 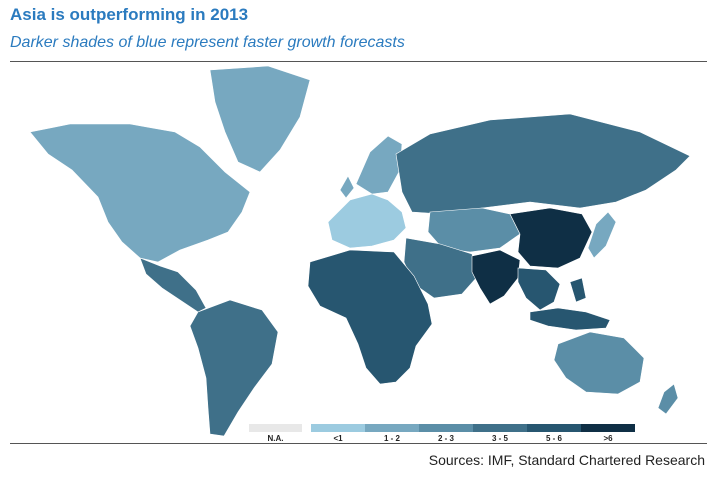 I want to click on region-north-america, so click(x=140, y=193).